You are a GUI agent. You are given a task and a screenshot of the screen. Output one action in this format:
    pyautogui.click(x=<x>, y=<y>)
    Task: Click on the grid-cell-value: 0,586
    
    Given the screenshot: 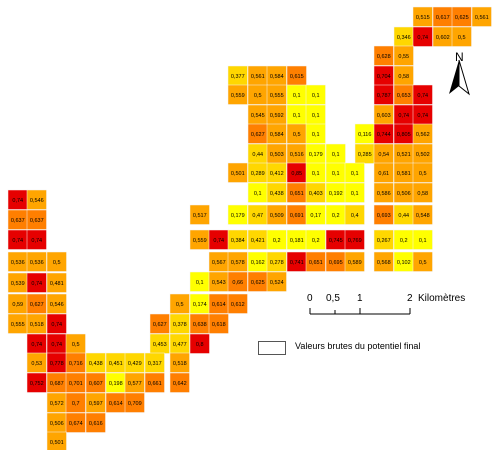 What is the action you would take?
    pyautogui.click(x=384, y=194)
    